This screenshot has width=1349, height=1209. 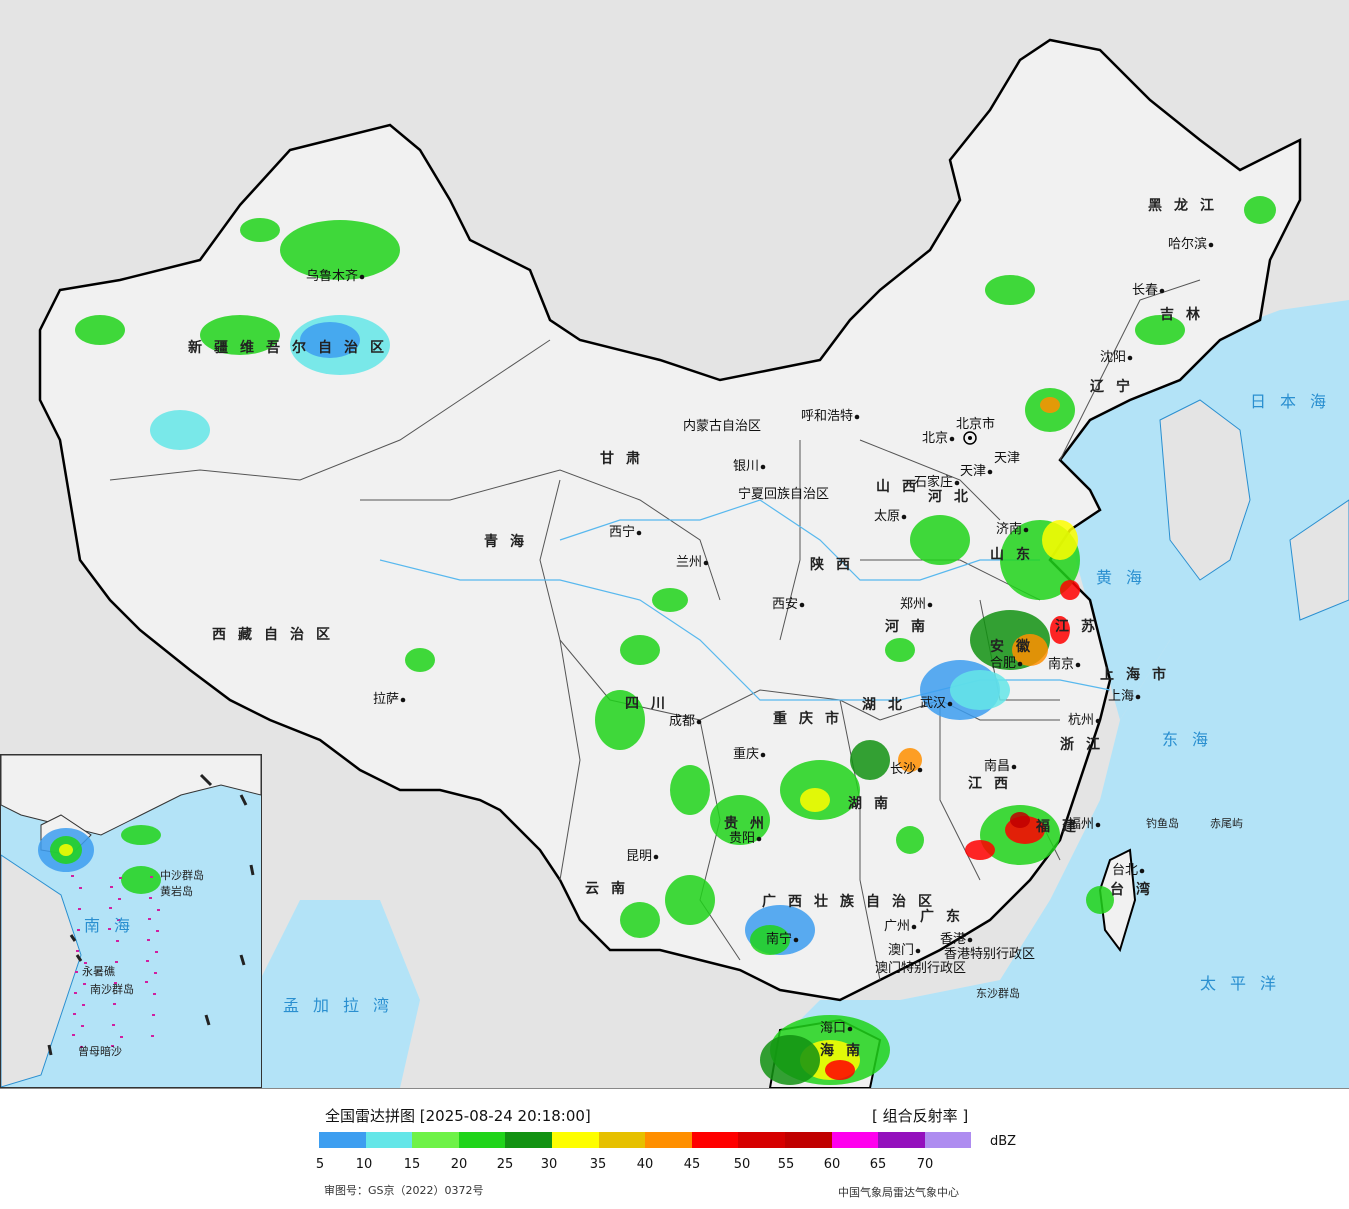 What do you see at coordinates (934, 482) in the screenshot?
I see `city-label: 石家庄` at bounding box center [934, 482].